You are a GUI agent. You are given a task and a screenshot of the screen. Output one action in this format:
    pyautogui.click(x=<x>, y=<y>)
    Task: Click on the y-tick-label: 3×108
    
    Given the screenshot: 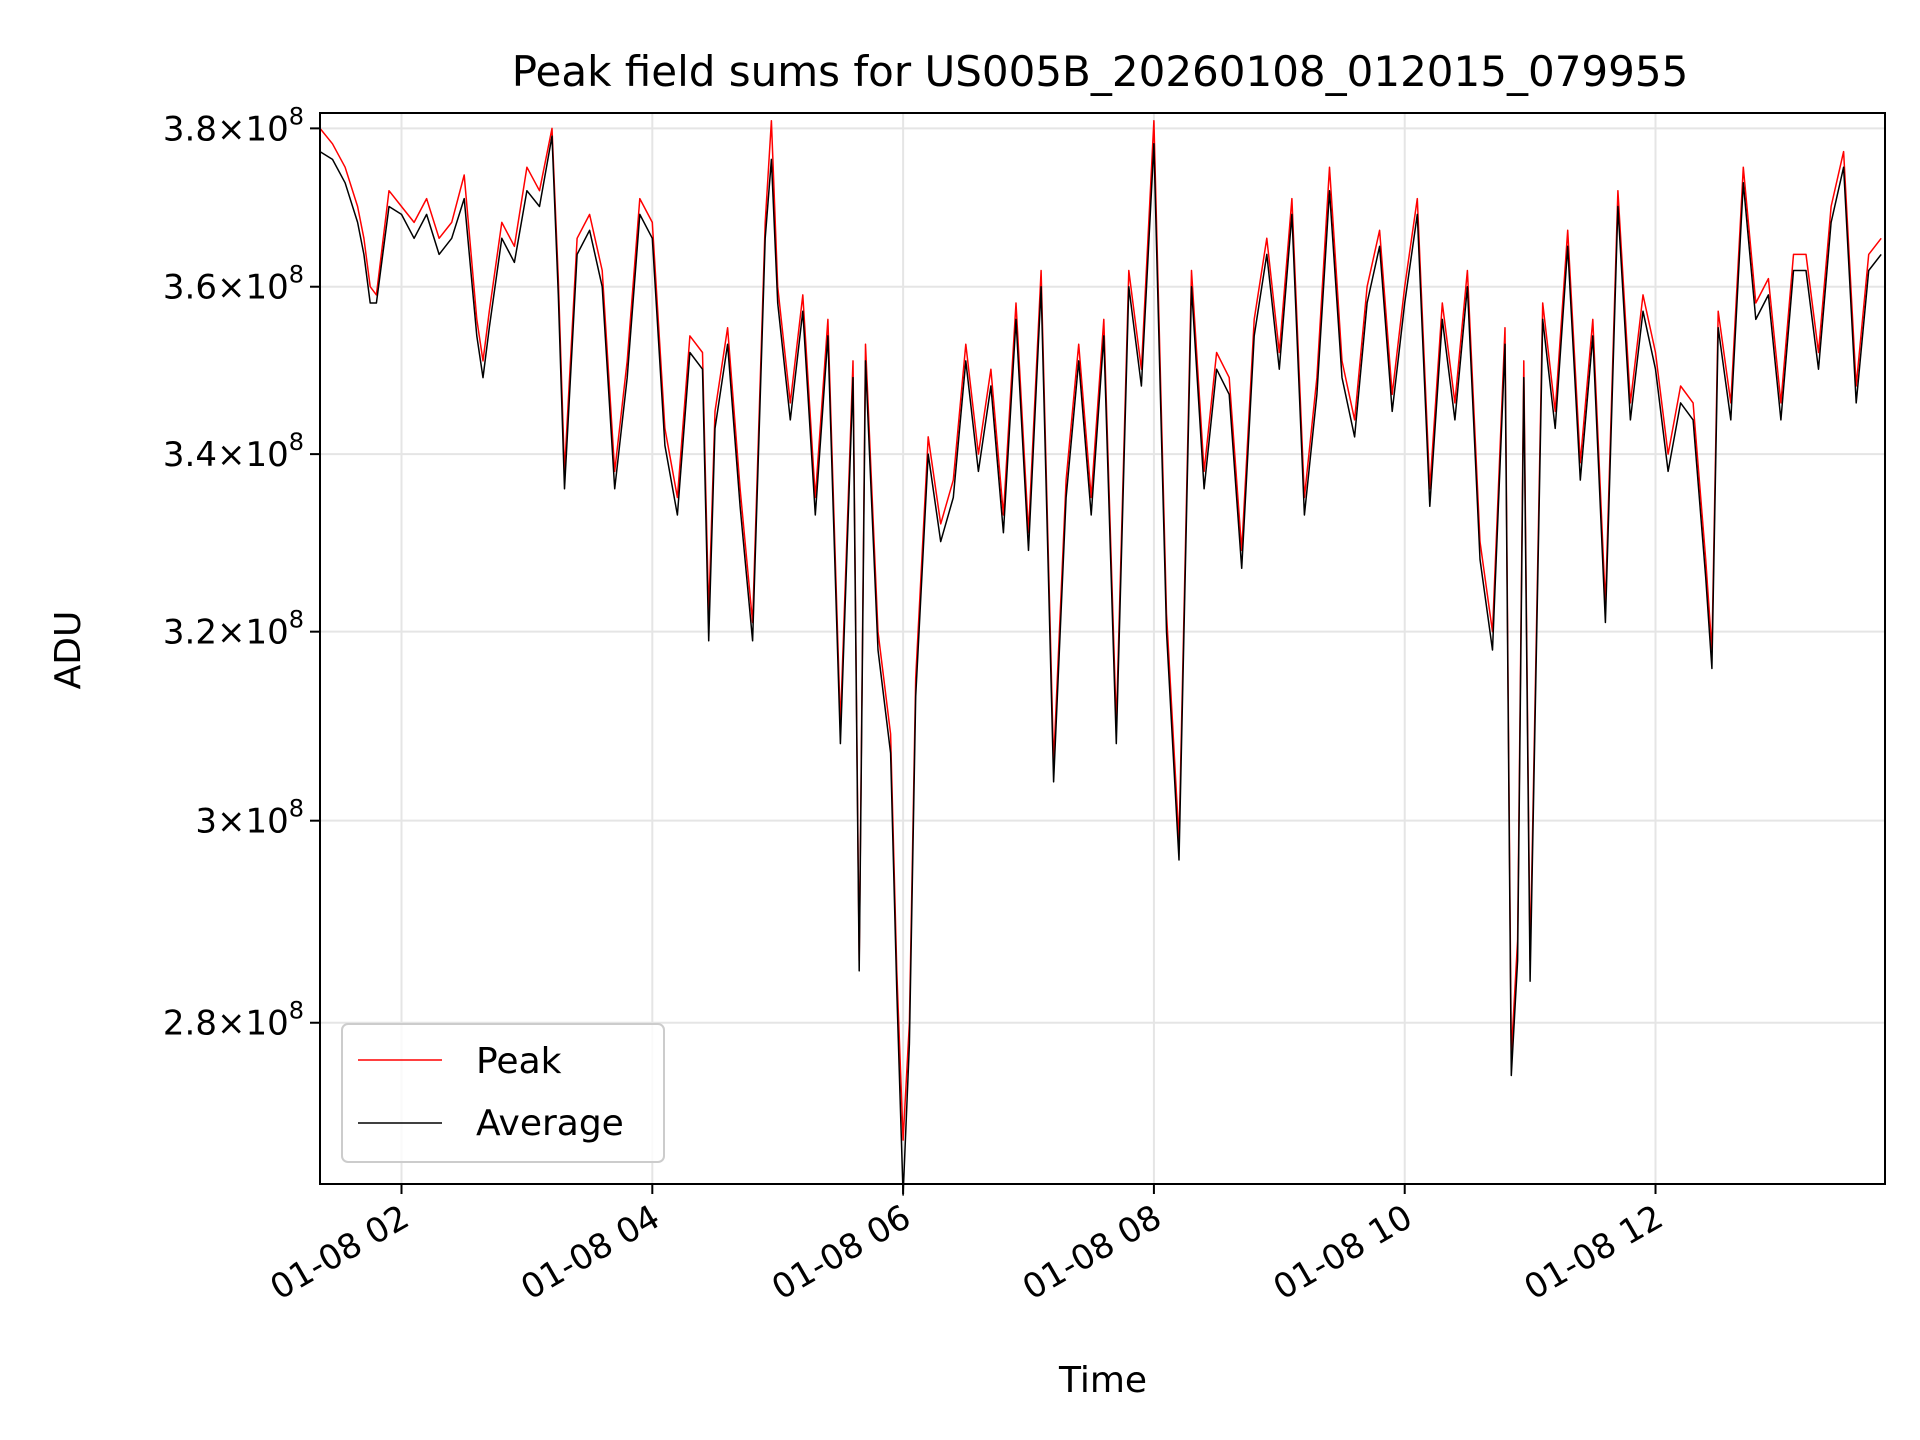 What is the action you would take?
    pyautogui.click(x=249, y=818)
    